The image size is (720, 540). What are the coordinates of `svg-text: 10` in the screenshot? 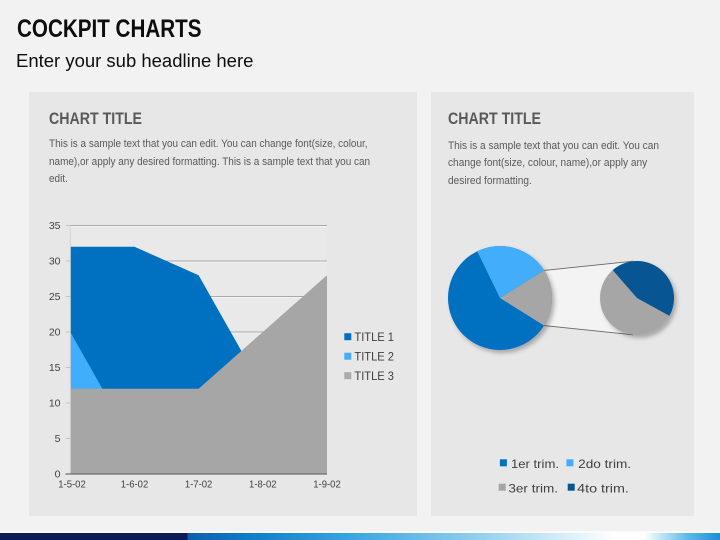 It's located at (55, 404).